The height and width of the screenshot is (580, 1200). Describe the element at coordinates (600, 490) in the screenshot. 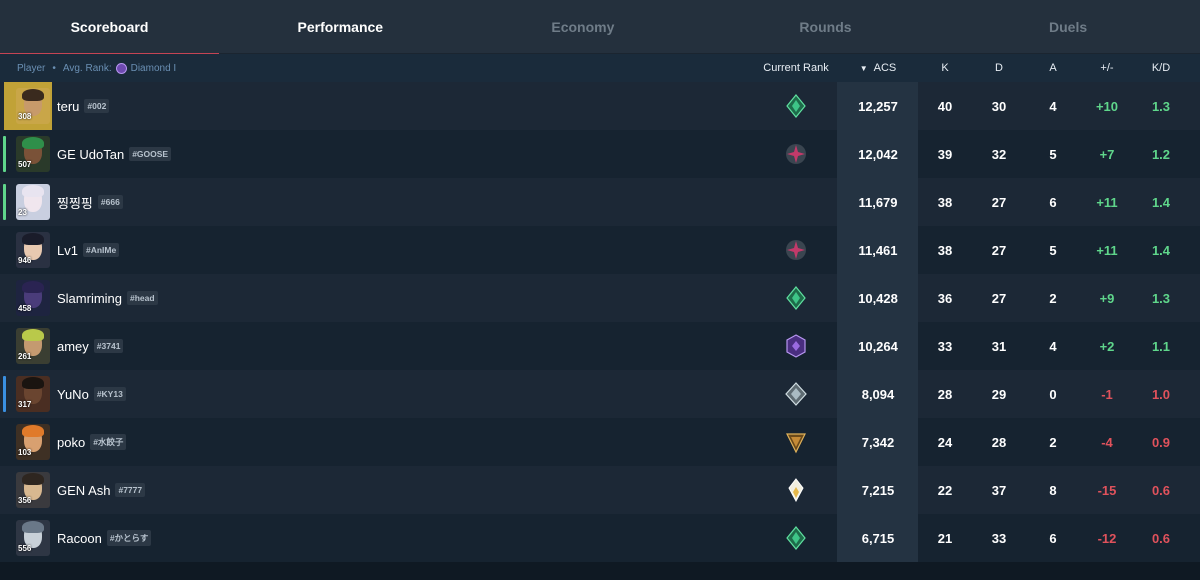

I see `table-row: 356 GEN Ash #7777 7,215 22 37 8 -15 0.6` at that location.